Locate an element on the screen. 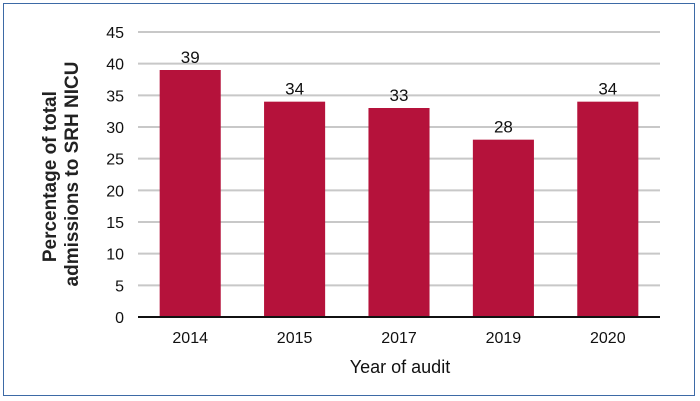 Image resolution: width=700 pixels, height=401 pixels. data-label-2015: 34 is located at coordinates (294, 89).